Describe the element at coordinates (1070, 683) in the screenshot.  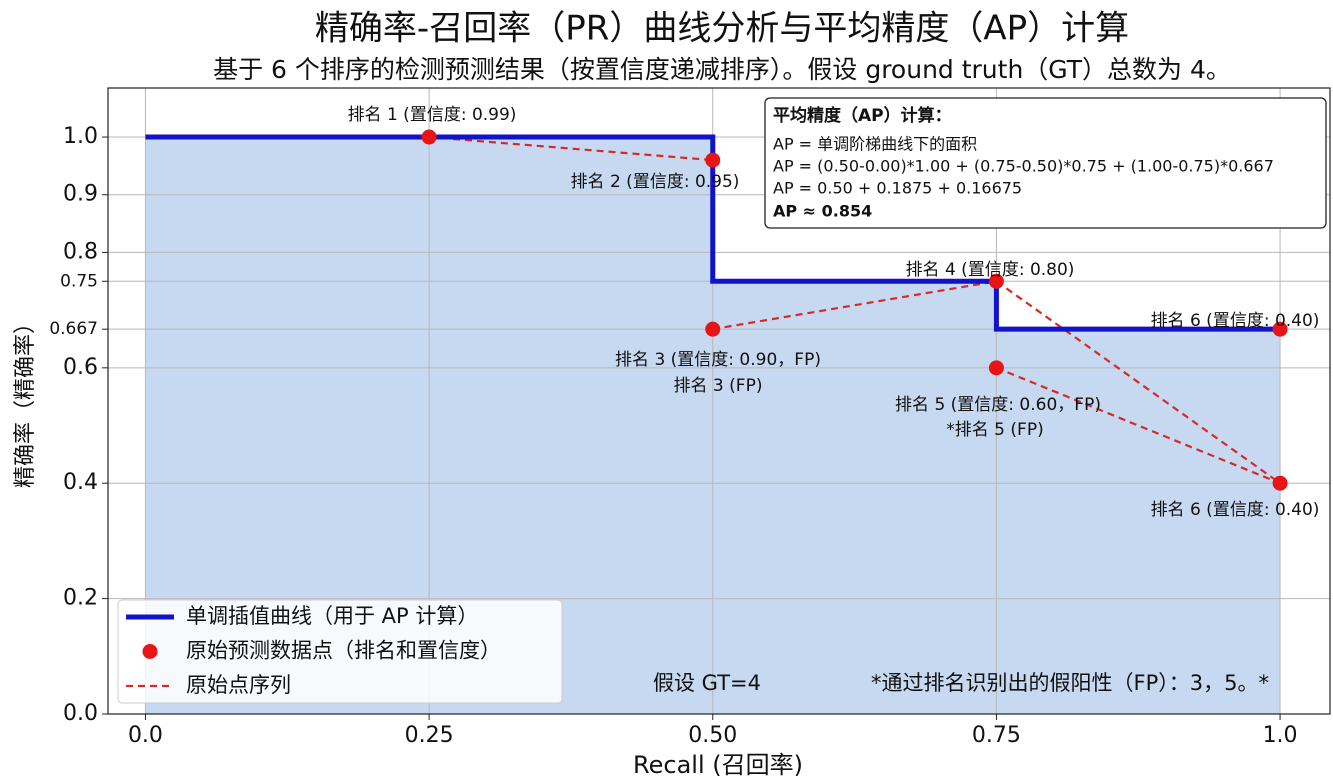
I see `note: *通过排名识别出的假阳性（FP）：3，5。*` at that location.